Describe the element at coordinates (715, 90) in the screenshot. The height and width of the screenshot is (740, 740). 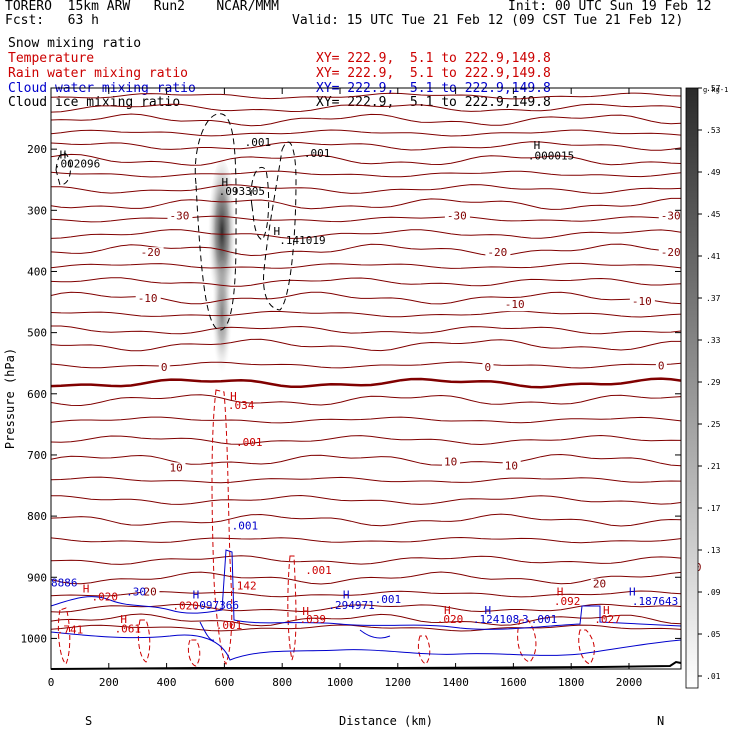
I see `colorbar-unit: g kg-1` at that location.